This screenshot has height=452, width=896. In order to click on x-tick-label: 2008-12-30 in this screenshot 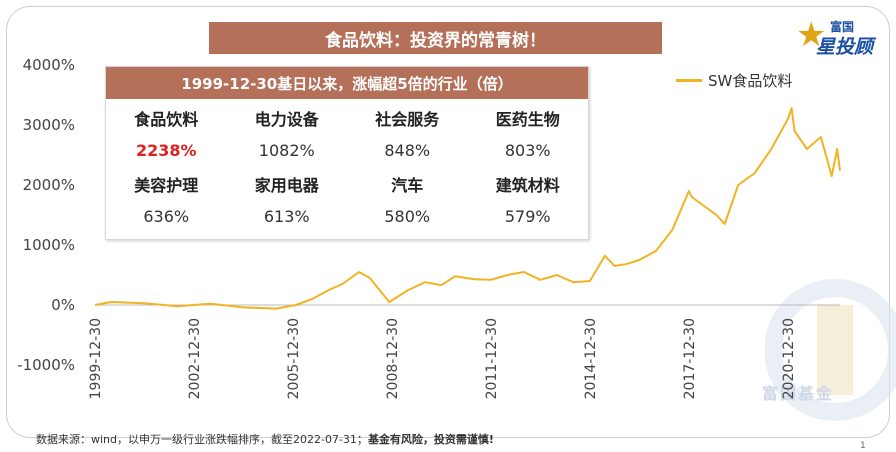, I will do `click(393, 358)`.